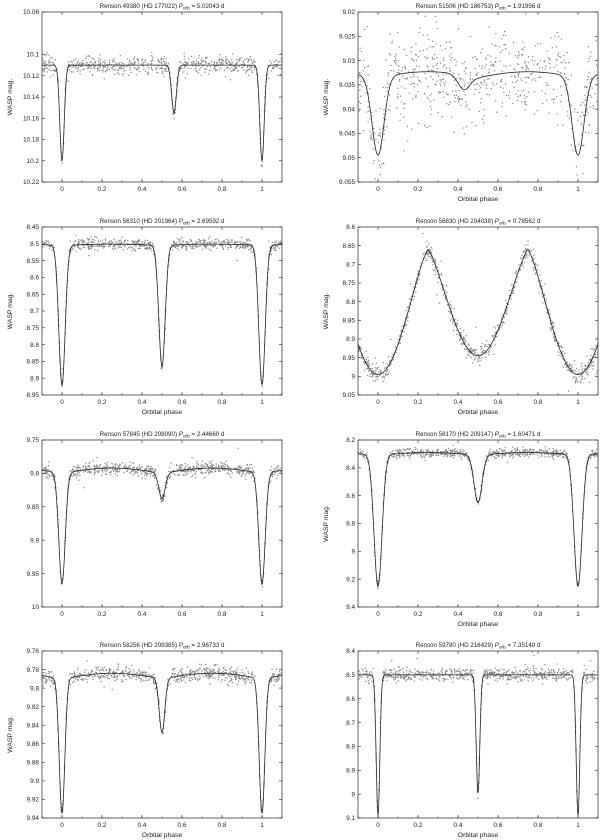  I want to click on y-tick-label: 8.85, so click(33, 362).